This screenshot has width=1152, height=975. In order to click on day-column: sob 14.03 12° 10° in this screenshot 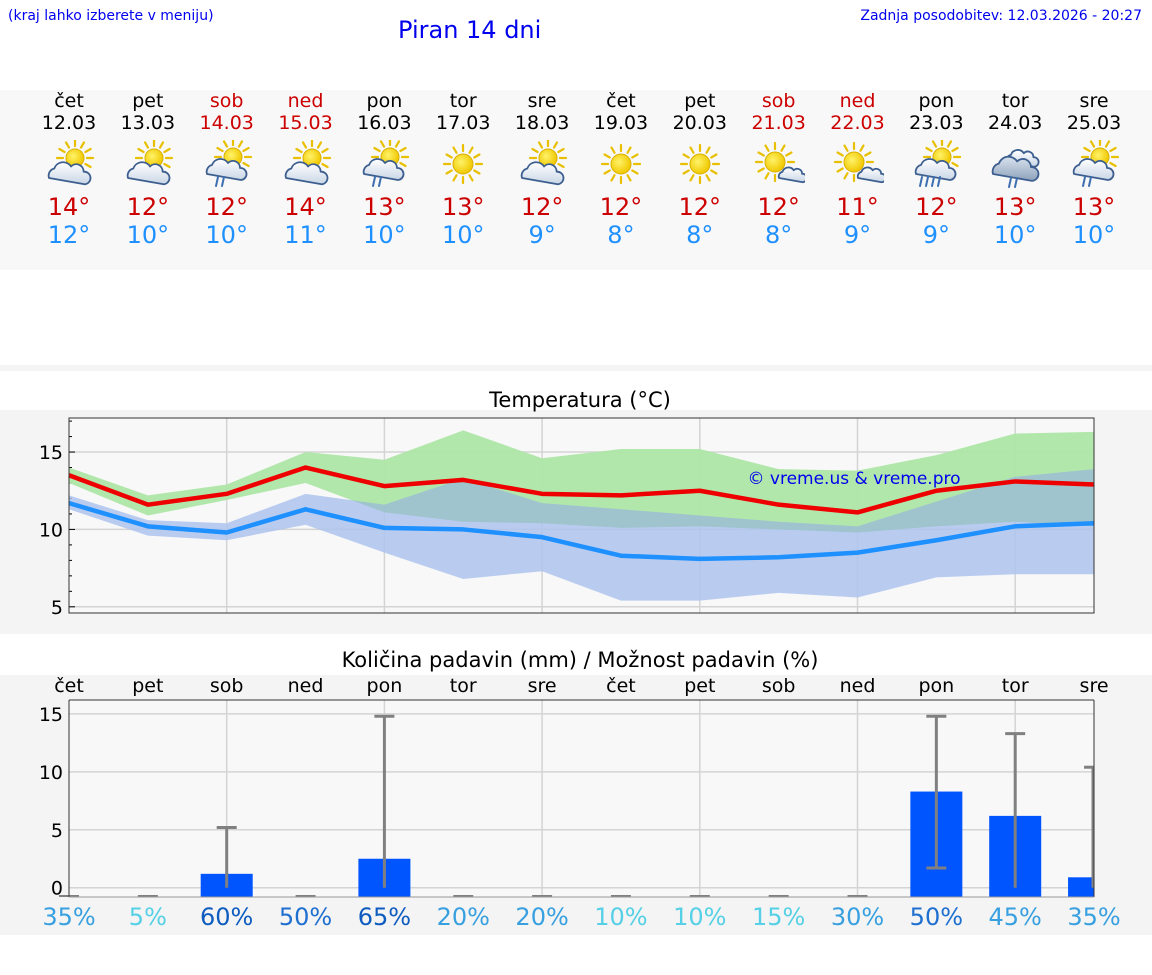, I will do `click(227, 169)`.